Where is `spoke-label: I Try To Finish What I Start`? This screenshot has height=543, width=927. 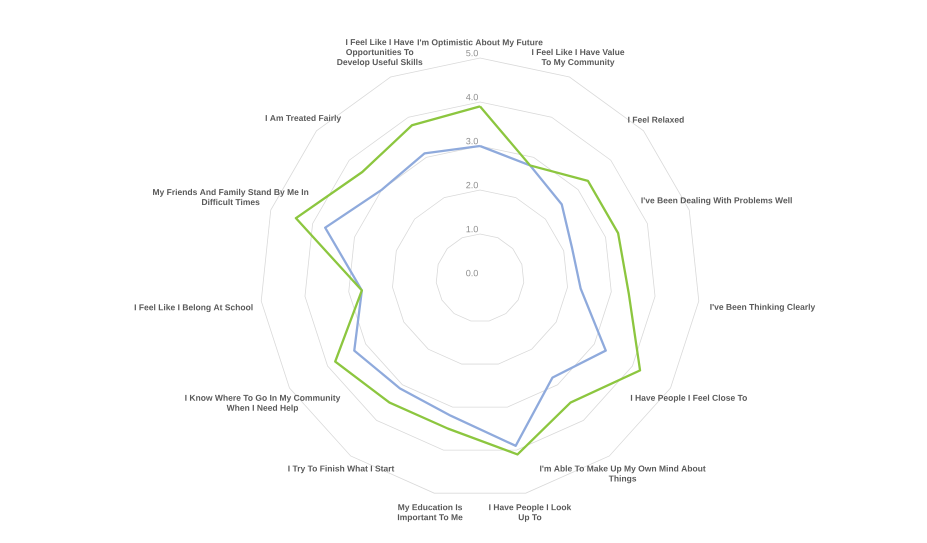 spoke-label: I Try To Finish What I Start is located at coordinates (341, 469).